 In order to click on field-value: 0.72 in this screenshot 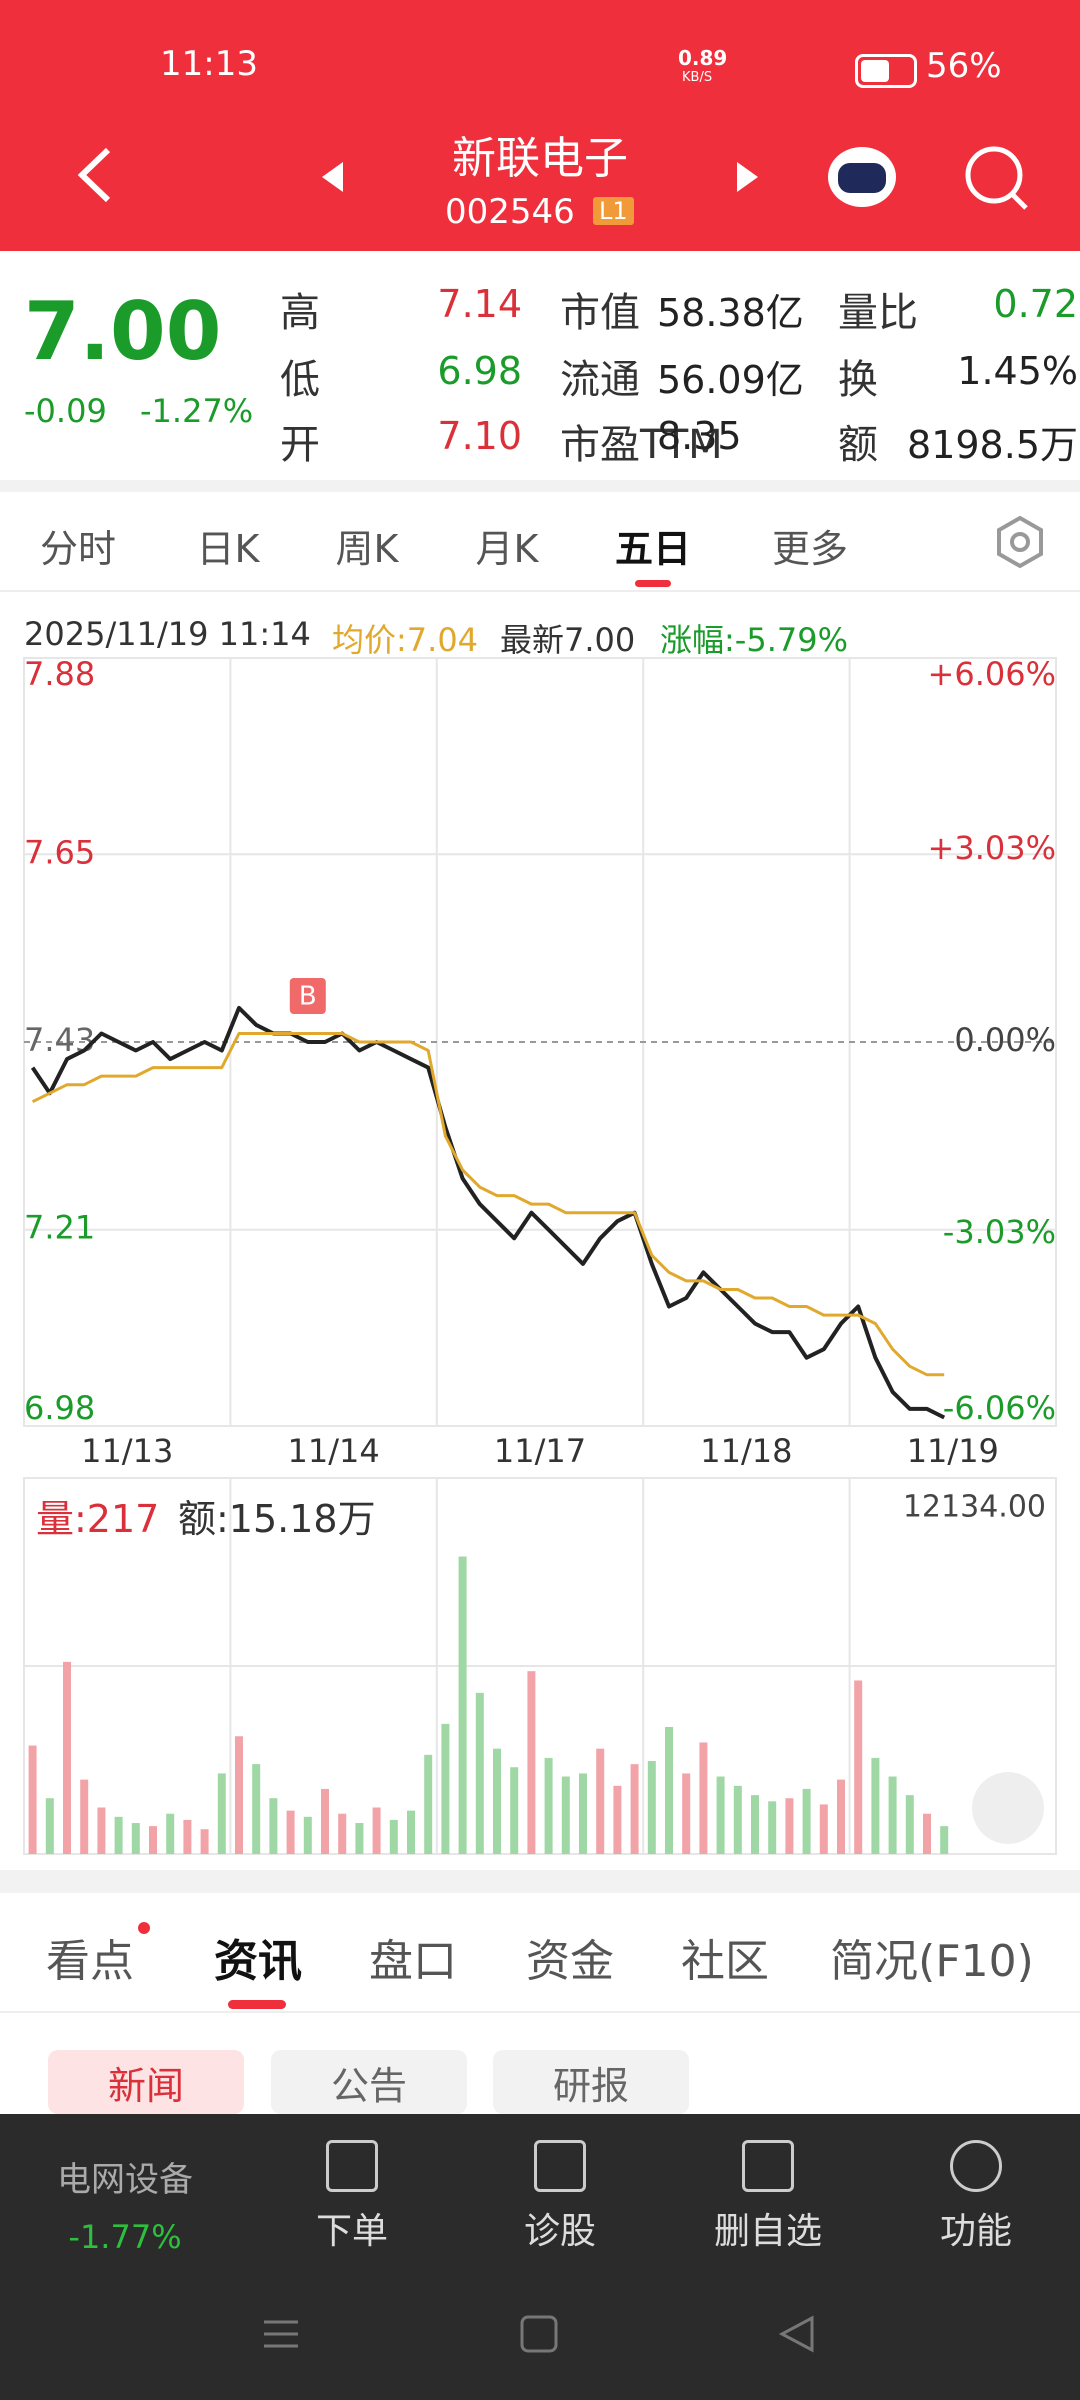, I will do `click(1035, 304)`.